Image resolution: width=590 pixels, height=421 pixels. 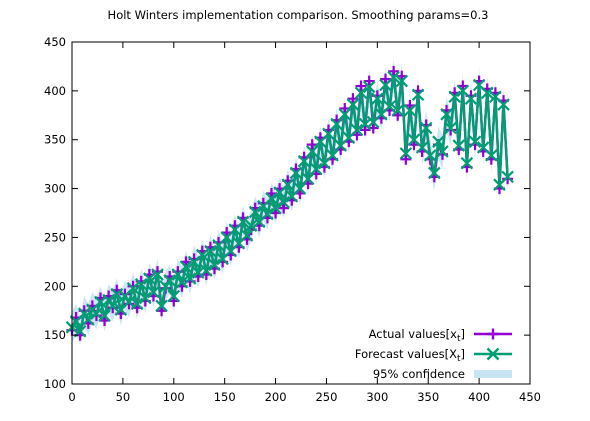 I want to click on legend-label: 95% confidence, so click(x=419, y=374).